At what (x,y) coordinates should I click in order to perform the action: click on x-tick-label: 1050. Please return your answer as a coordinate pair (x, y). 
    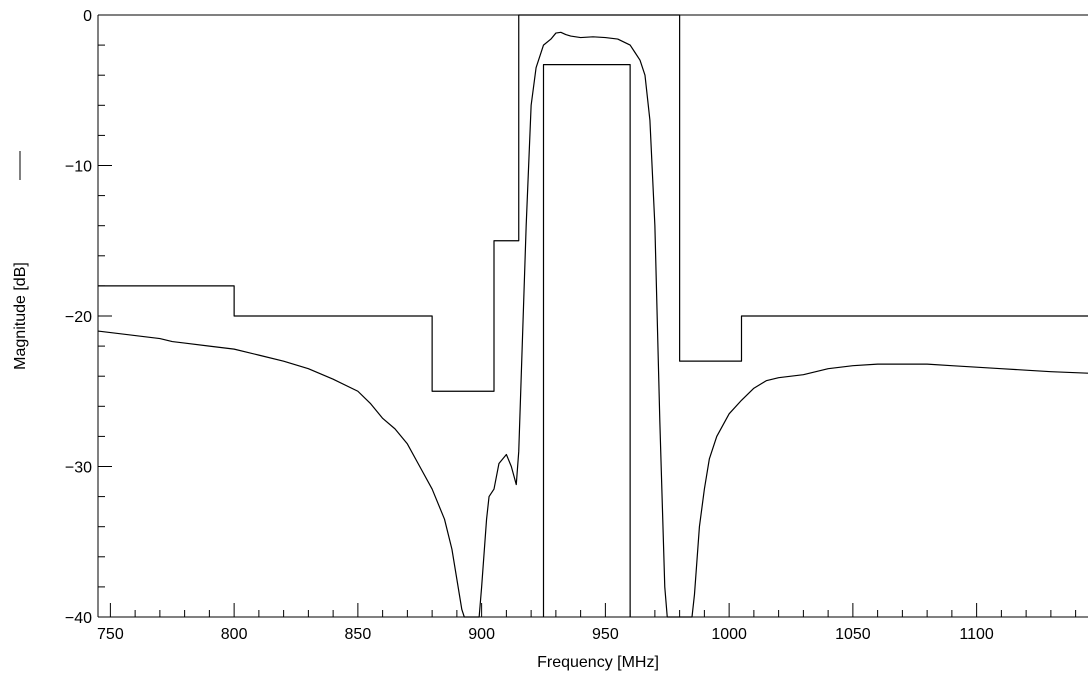
    Looking at the image, I should click on (853, 634).